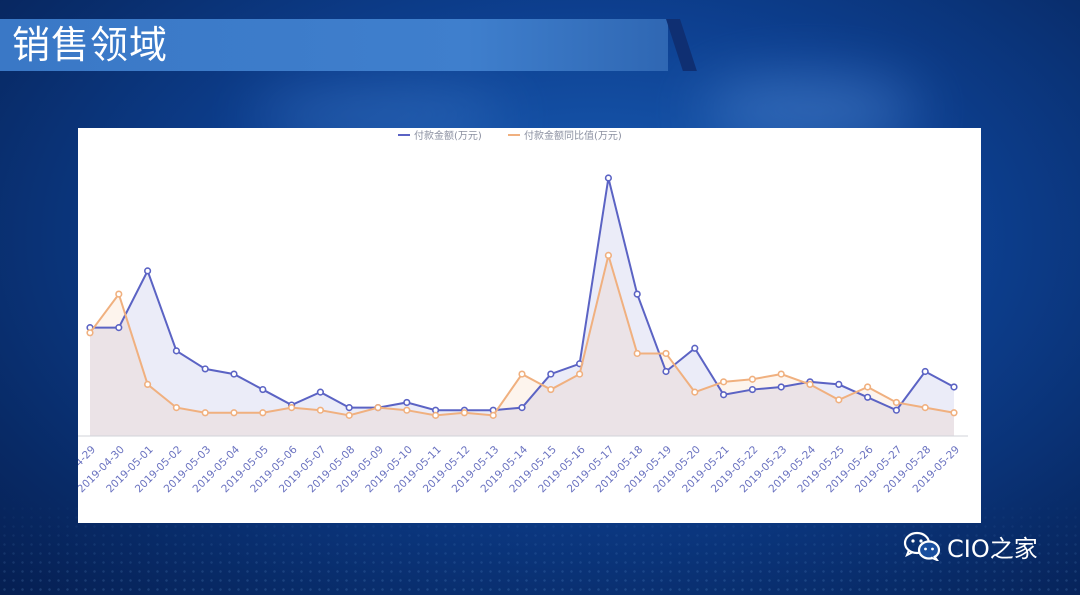  Describe the element at coordinates (448, 135) in the screenshot. I see `legend-label-1: 付款金额(万元)` at that location.